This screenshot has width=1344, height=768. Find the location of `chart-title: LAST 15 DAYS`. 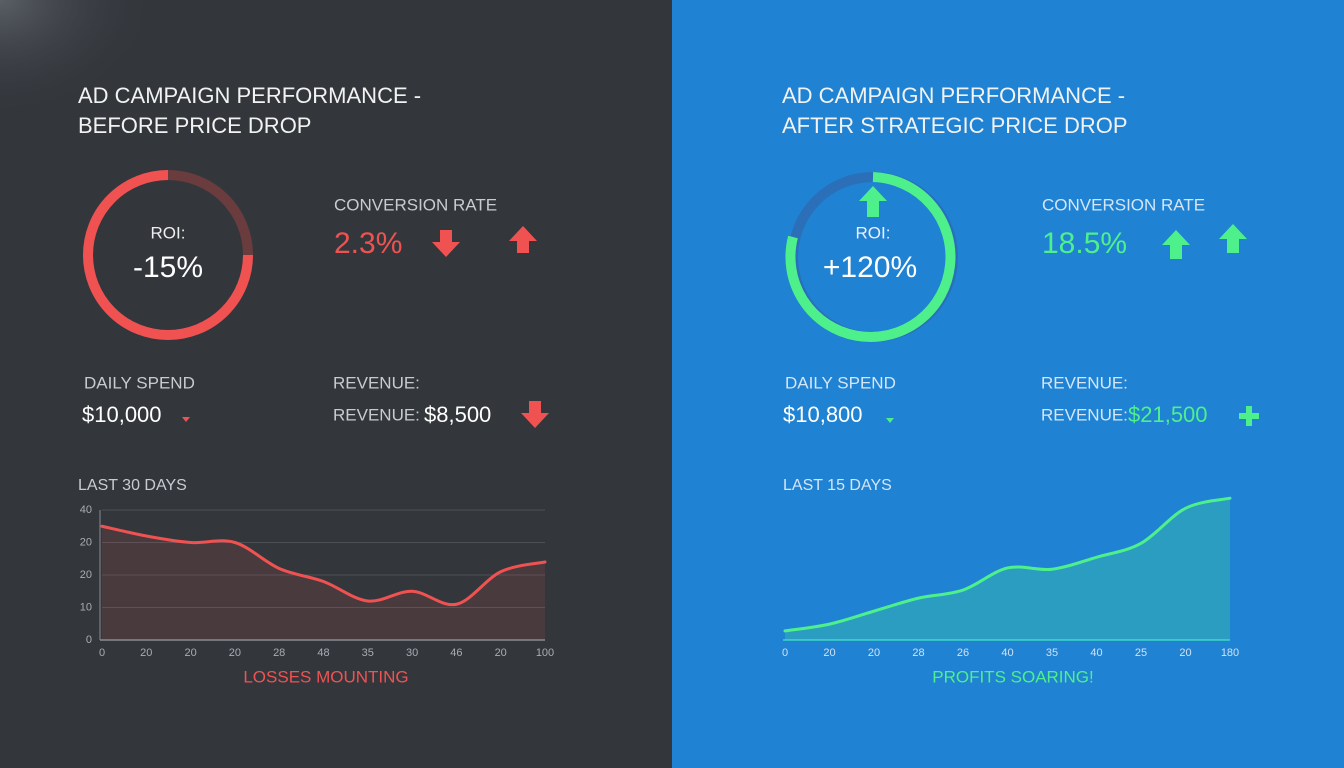

chart-title: LAST 15 DAYS is located at coordinates (837, 485).